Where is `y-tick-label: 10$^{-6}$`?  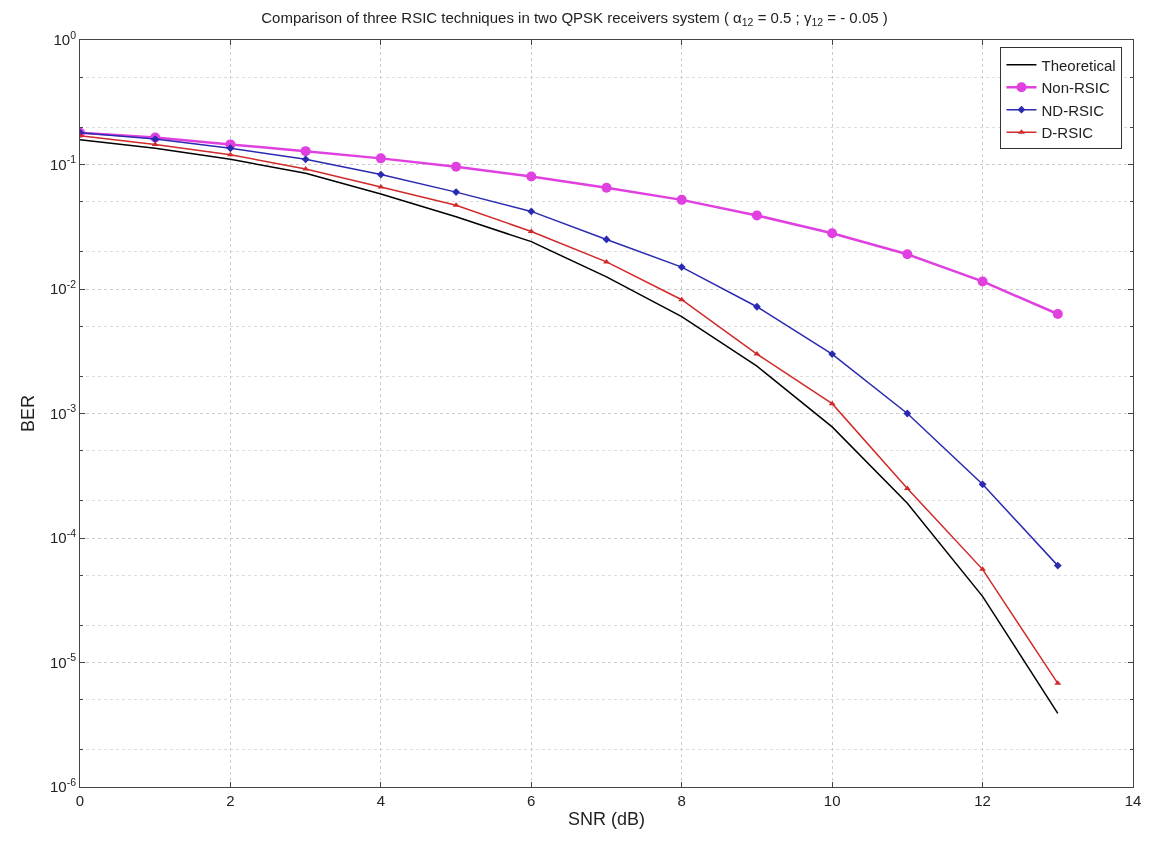
y-tick-label: 10$^{-6}$ is located at coordinates (63, 785).